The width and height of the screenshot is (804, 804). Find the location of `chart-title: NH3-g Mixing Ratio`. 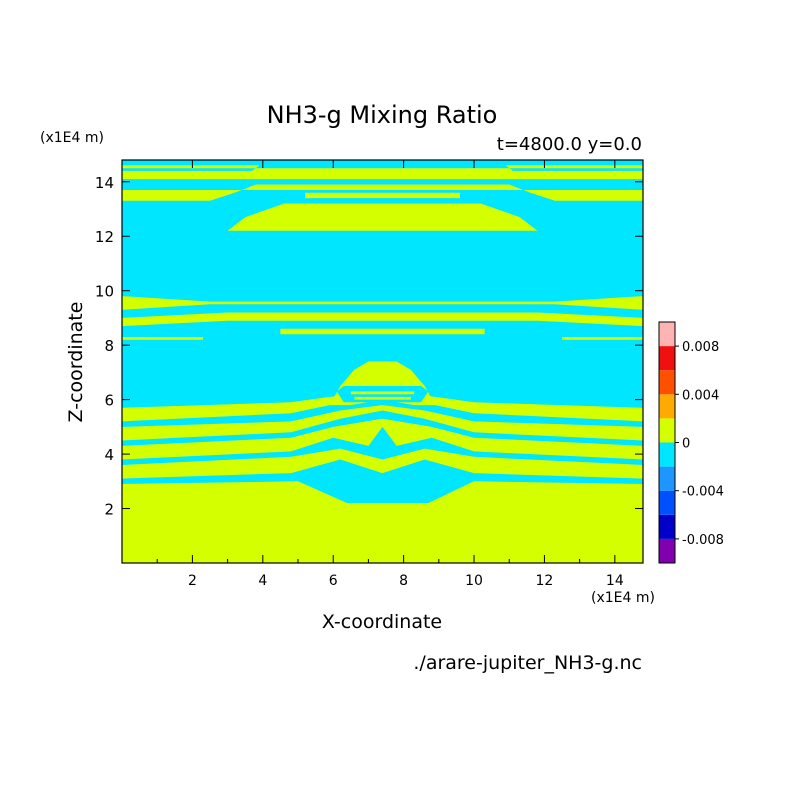

chart-title: NH3-g Mixing Ratio is located at coordinates (382, 115).